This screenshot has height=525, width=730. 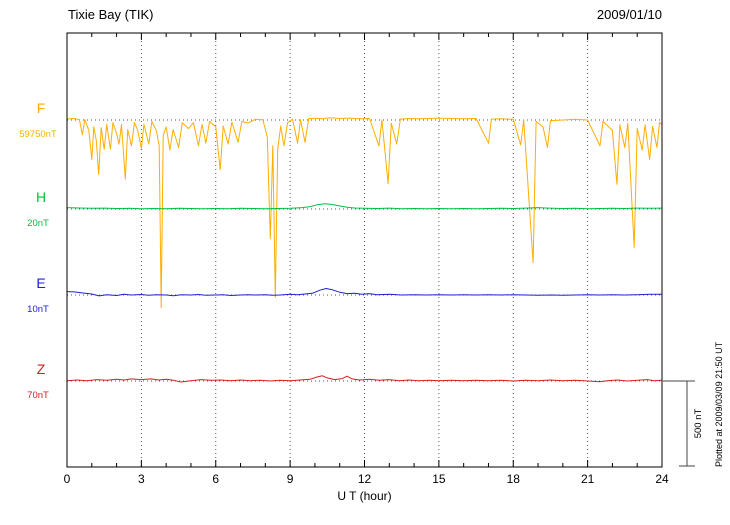 I want to click on x-tick-label: 21, so click(x=588, y=479).